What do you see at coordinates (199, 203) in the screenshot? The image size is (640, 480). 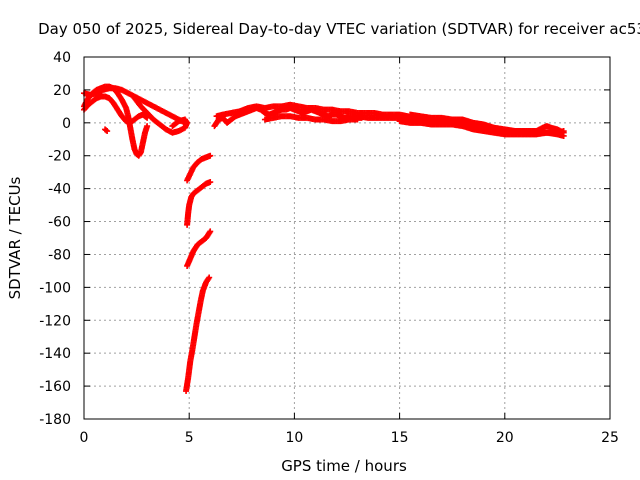 I see `series-arc-g` at bounding box center [199, 203].